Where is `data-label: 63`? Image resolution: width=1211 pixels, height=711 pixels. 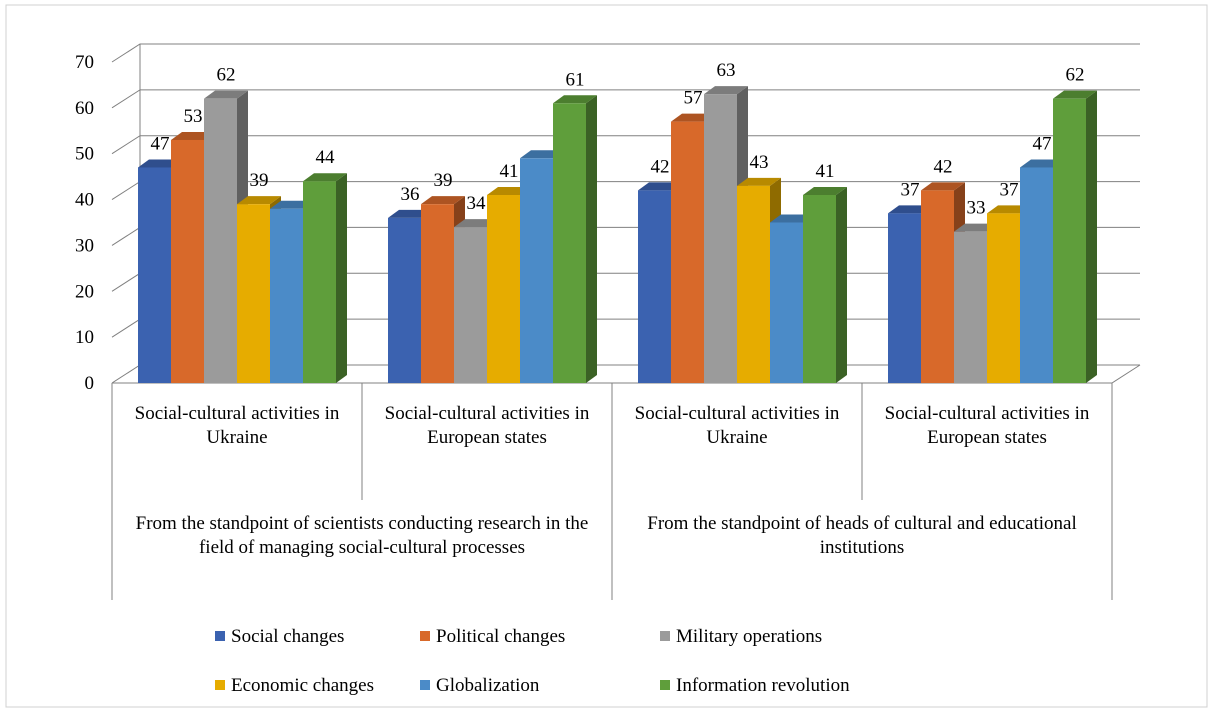
data-label: 63 is located at coordinates (726, 70).